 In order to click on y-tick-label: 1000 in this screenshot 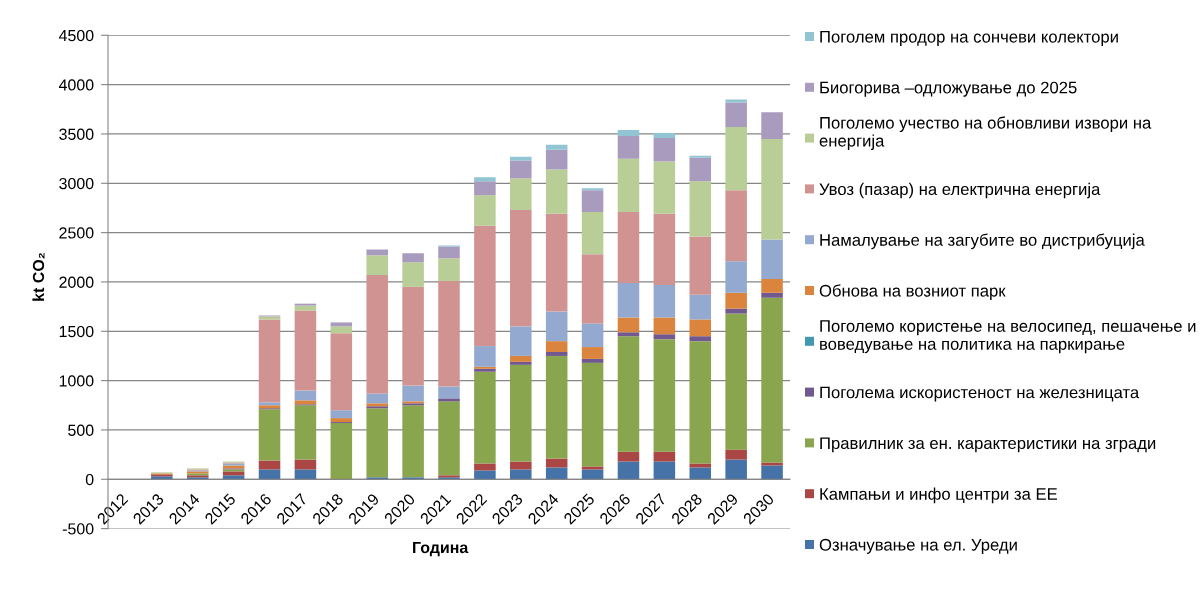, I will do `click(76, 381)`.